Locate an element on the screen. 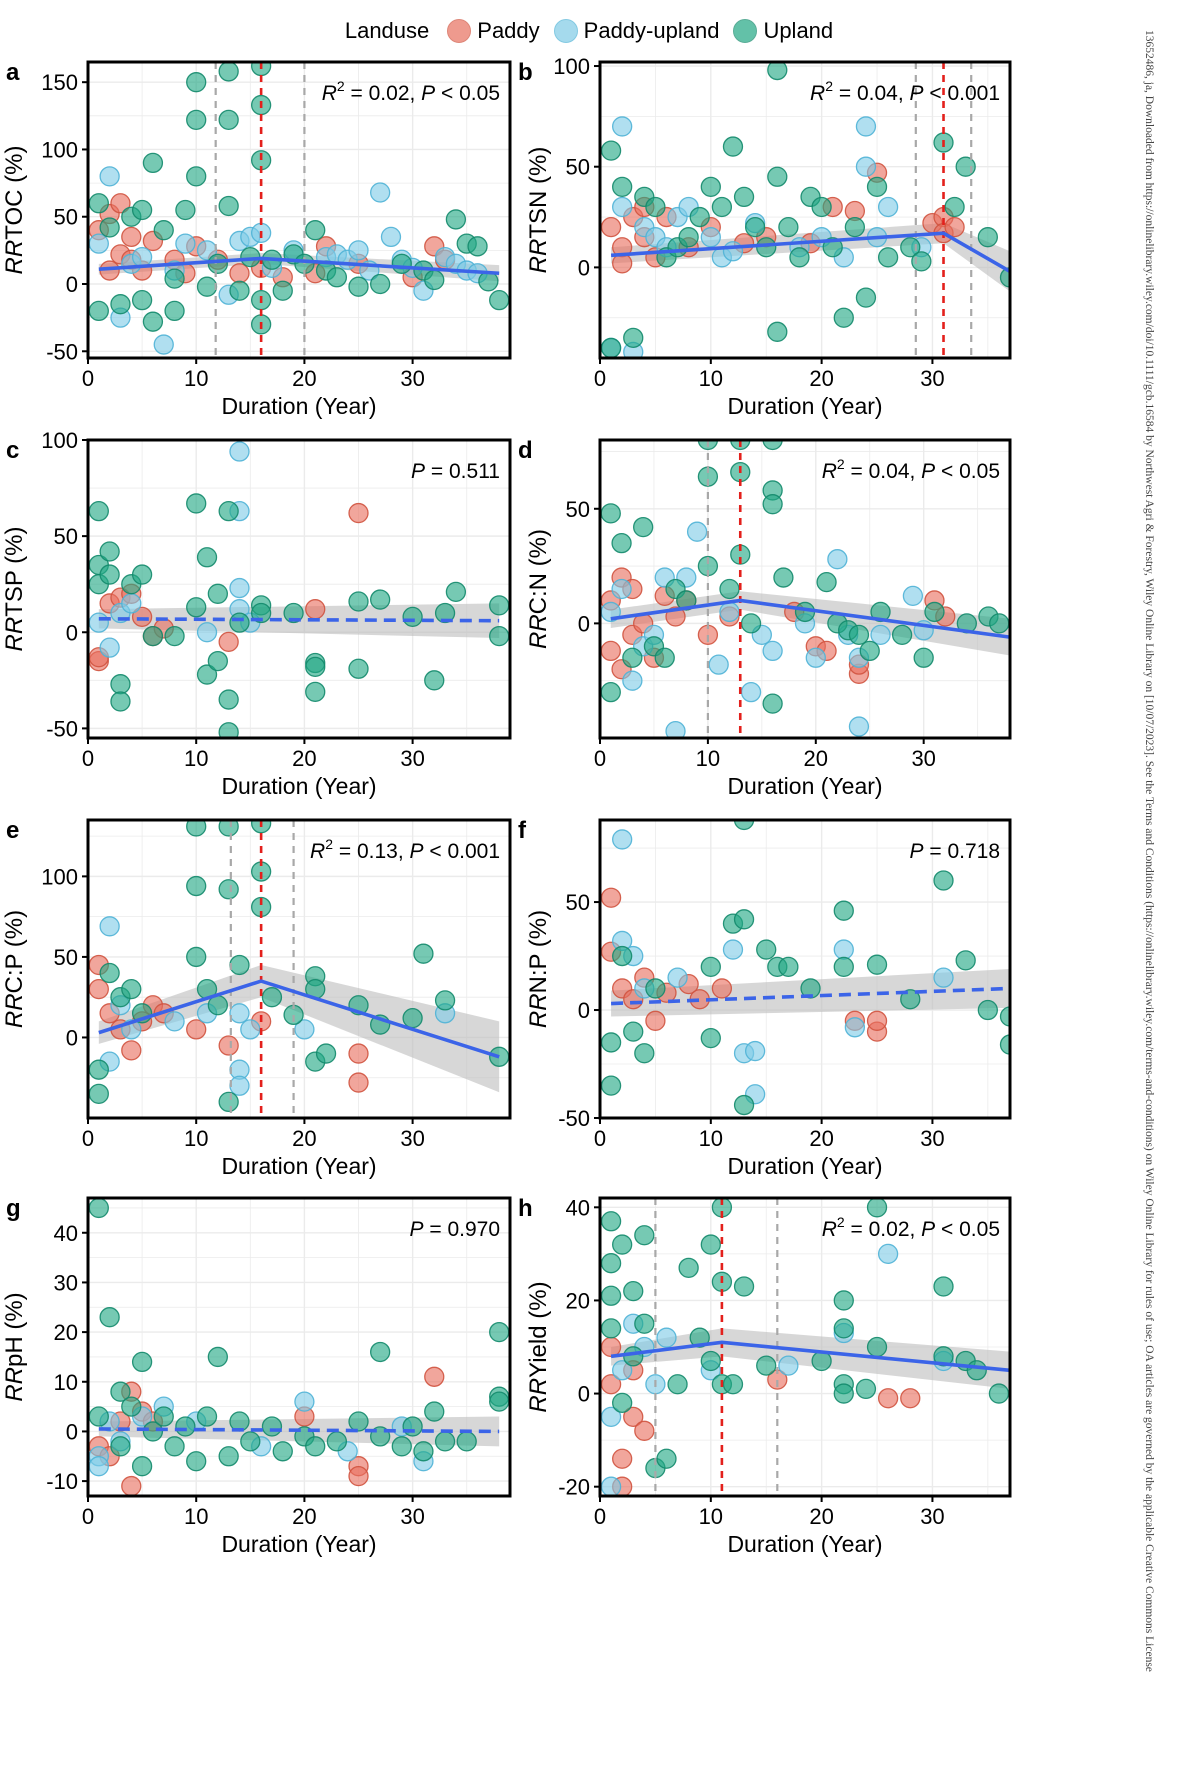  stats-annotation: R2 = 0.13, P < 0.001 is located at coordinates (405, 849).